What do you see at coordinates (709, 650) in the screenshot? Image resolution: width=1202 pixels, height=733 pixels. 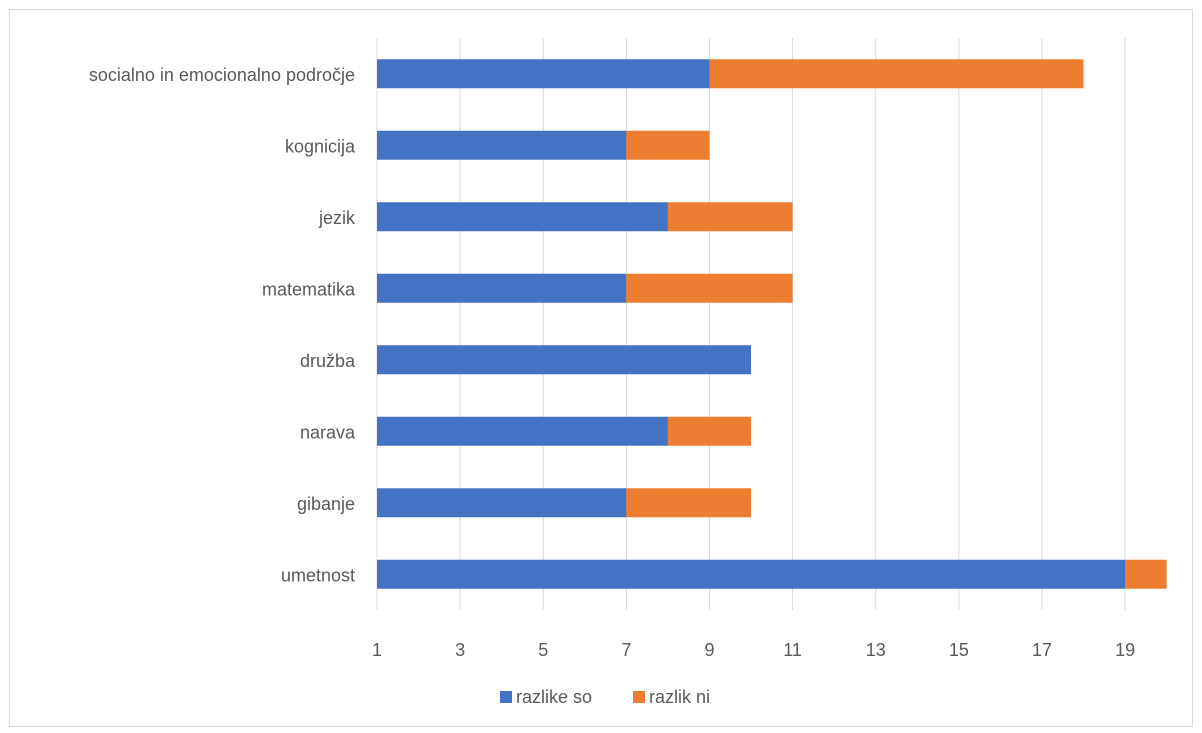 I see `x-tick-label: 9` at bounding box center [709, 650].